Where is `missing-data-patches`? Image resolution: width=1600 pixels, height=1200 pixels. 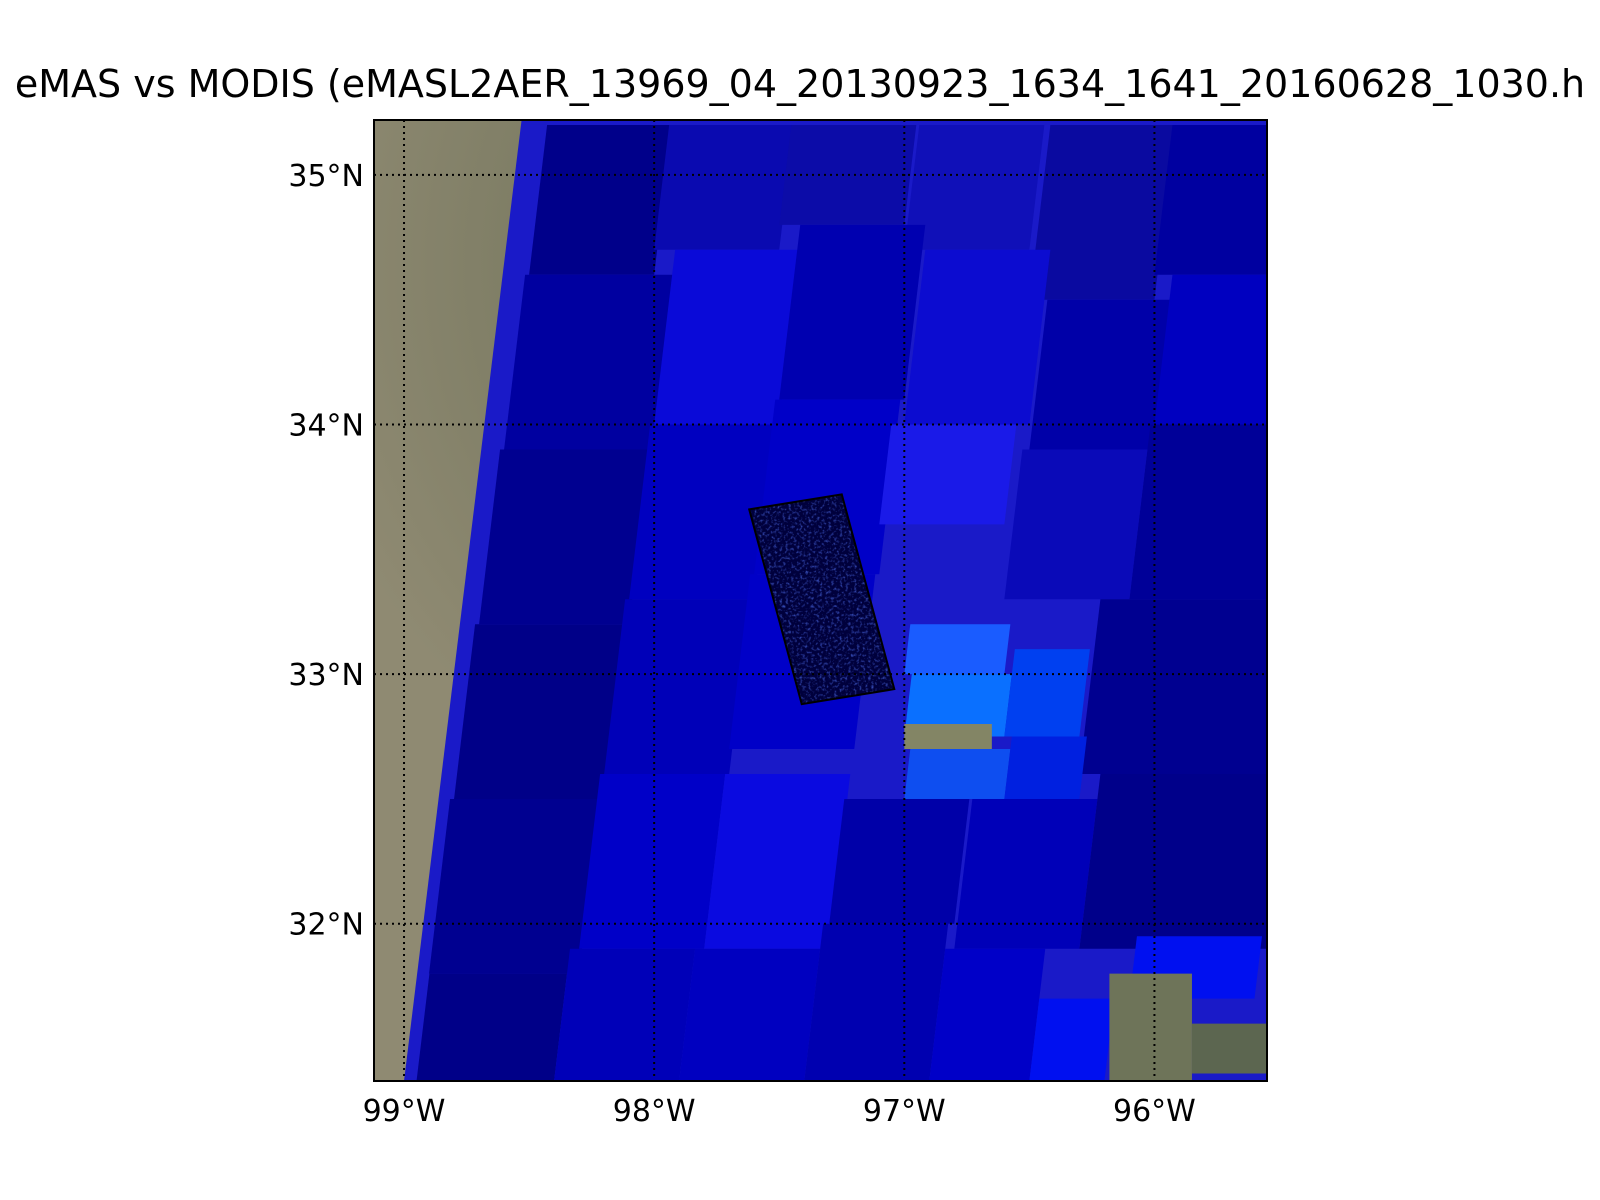 missing-data-patches is located at coordinates (1085, 902).